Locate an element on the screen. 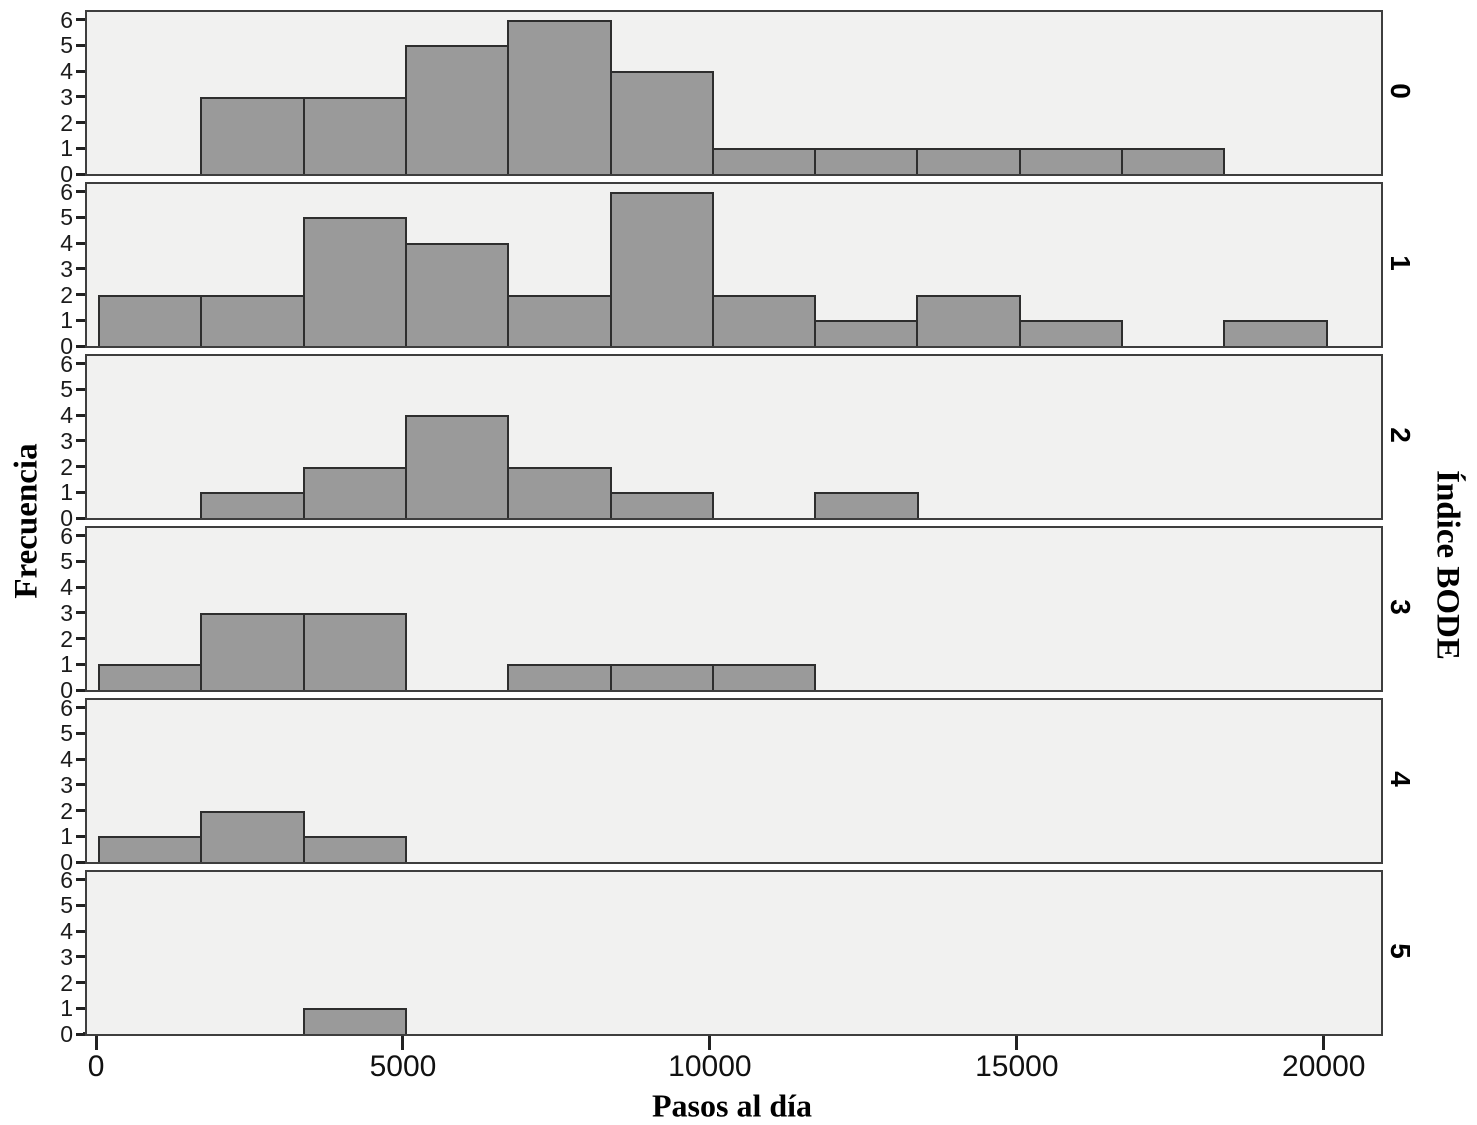 This screenshot has width=1477, height=1125. x-tick-label: 15000 is located at coordinates (1017, 1066).